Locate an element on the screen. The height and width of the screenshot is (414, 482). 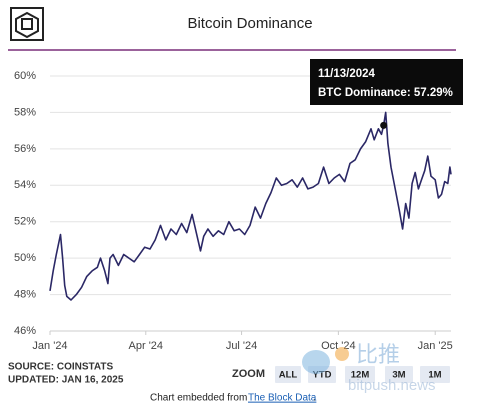
watermark-site: bitpush.news is located at coordinates (392, 385).